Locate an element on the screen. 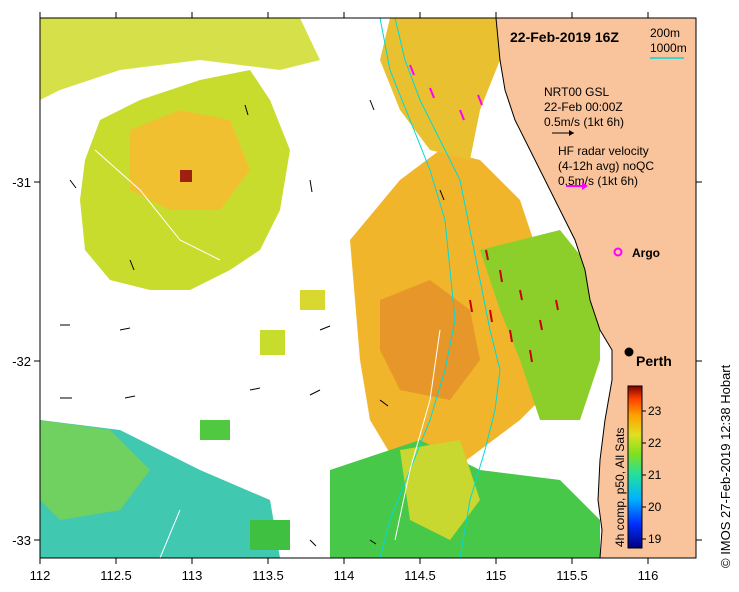 This screenshot has height=592, width=739. y-tick: -31 is located at coordinates (21, 182).